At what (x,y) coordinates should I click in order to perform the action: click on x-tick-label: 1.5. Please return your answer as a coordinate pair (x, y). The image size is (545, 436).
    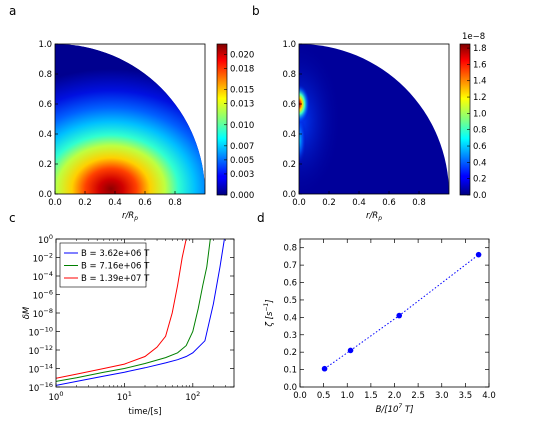
    Looking at the image, I should click on (371, 396).